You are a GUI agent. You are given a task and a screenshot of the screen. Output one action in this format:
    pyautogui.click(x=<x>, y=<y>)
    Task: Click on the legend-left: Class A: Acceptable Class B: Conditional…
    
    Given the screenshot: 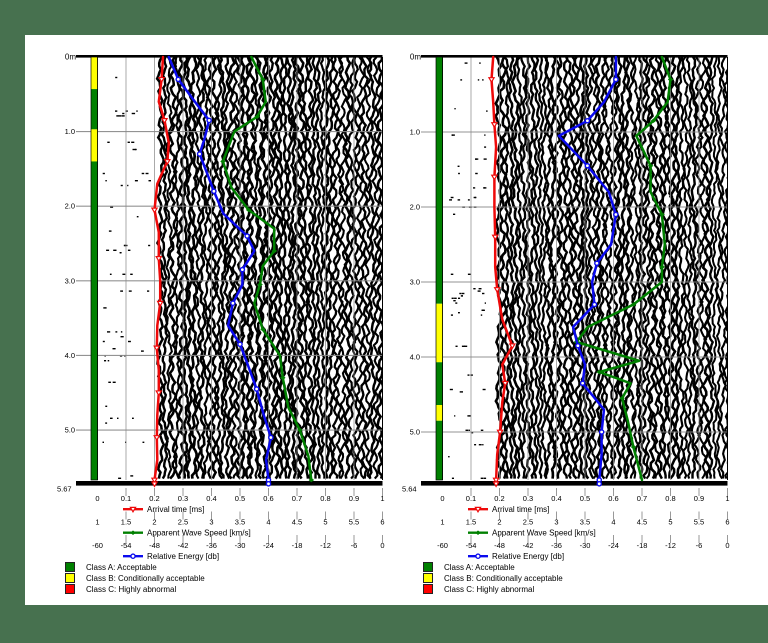 What is the action you would take?
    pyautogui.click(x=135, y=578)
    